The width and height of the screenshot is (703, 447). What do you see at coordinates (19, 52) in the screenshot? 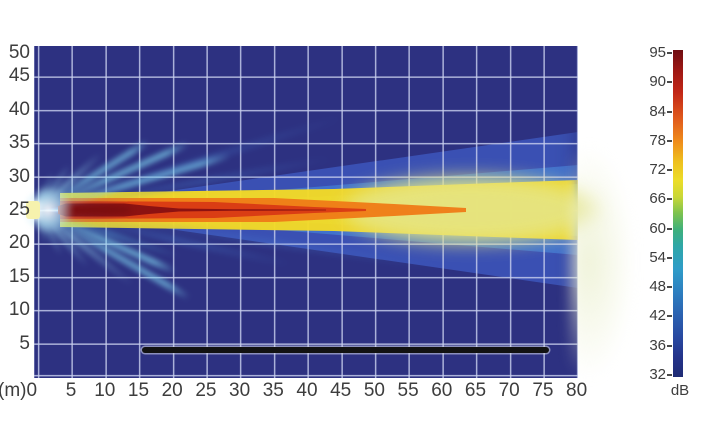
I see `y-tick-label: 50` at bounding box center [19, 52].